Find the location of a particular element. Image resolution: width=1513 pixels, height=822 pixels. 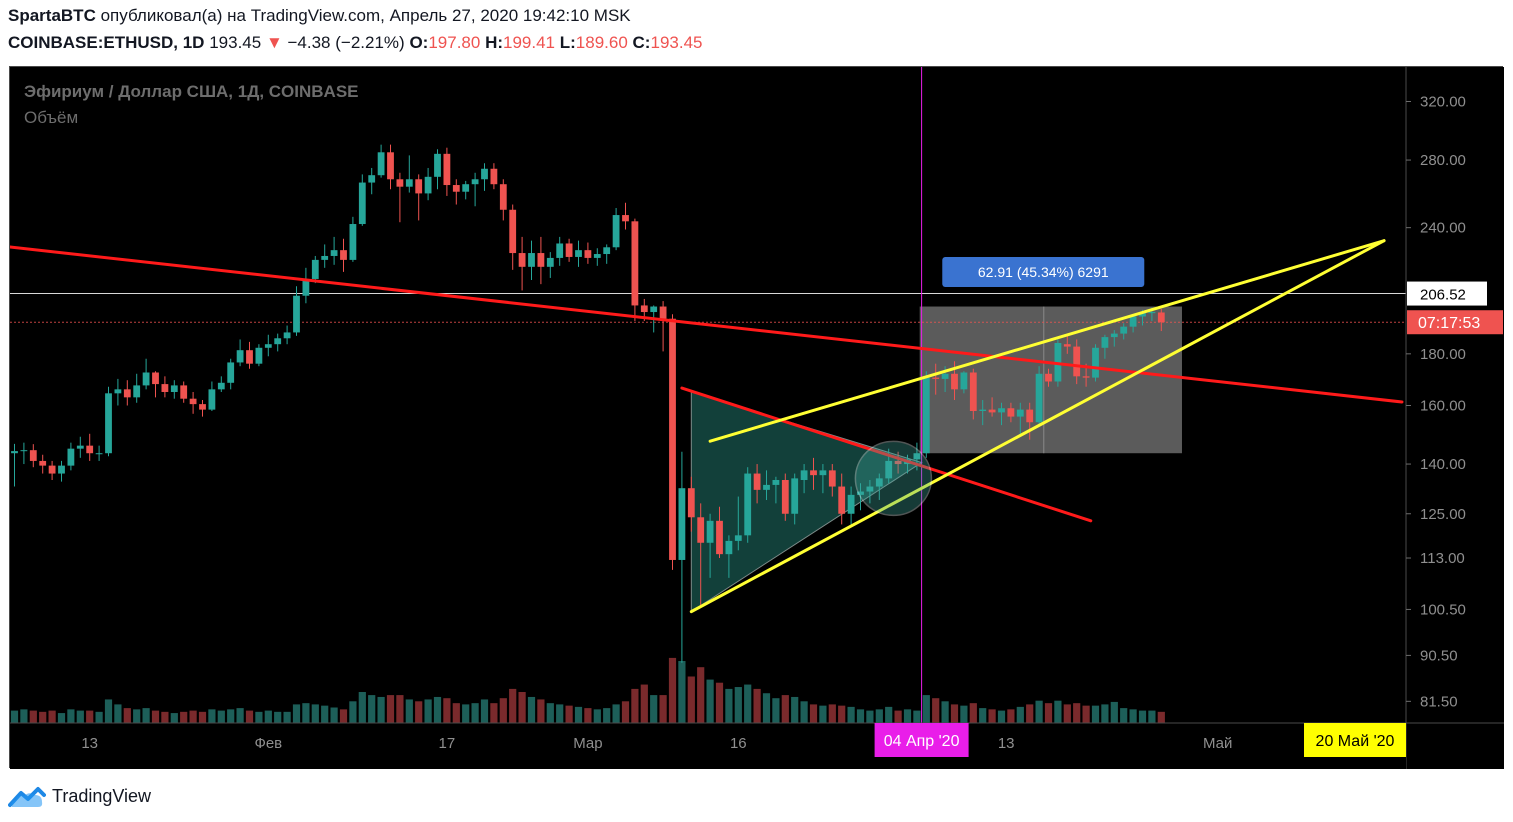

low-label: L: is located at coordinates (567, 42).